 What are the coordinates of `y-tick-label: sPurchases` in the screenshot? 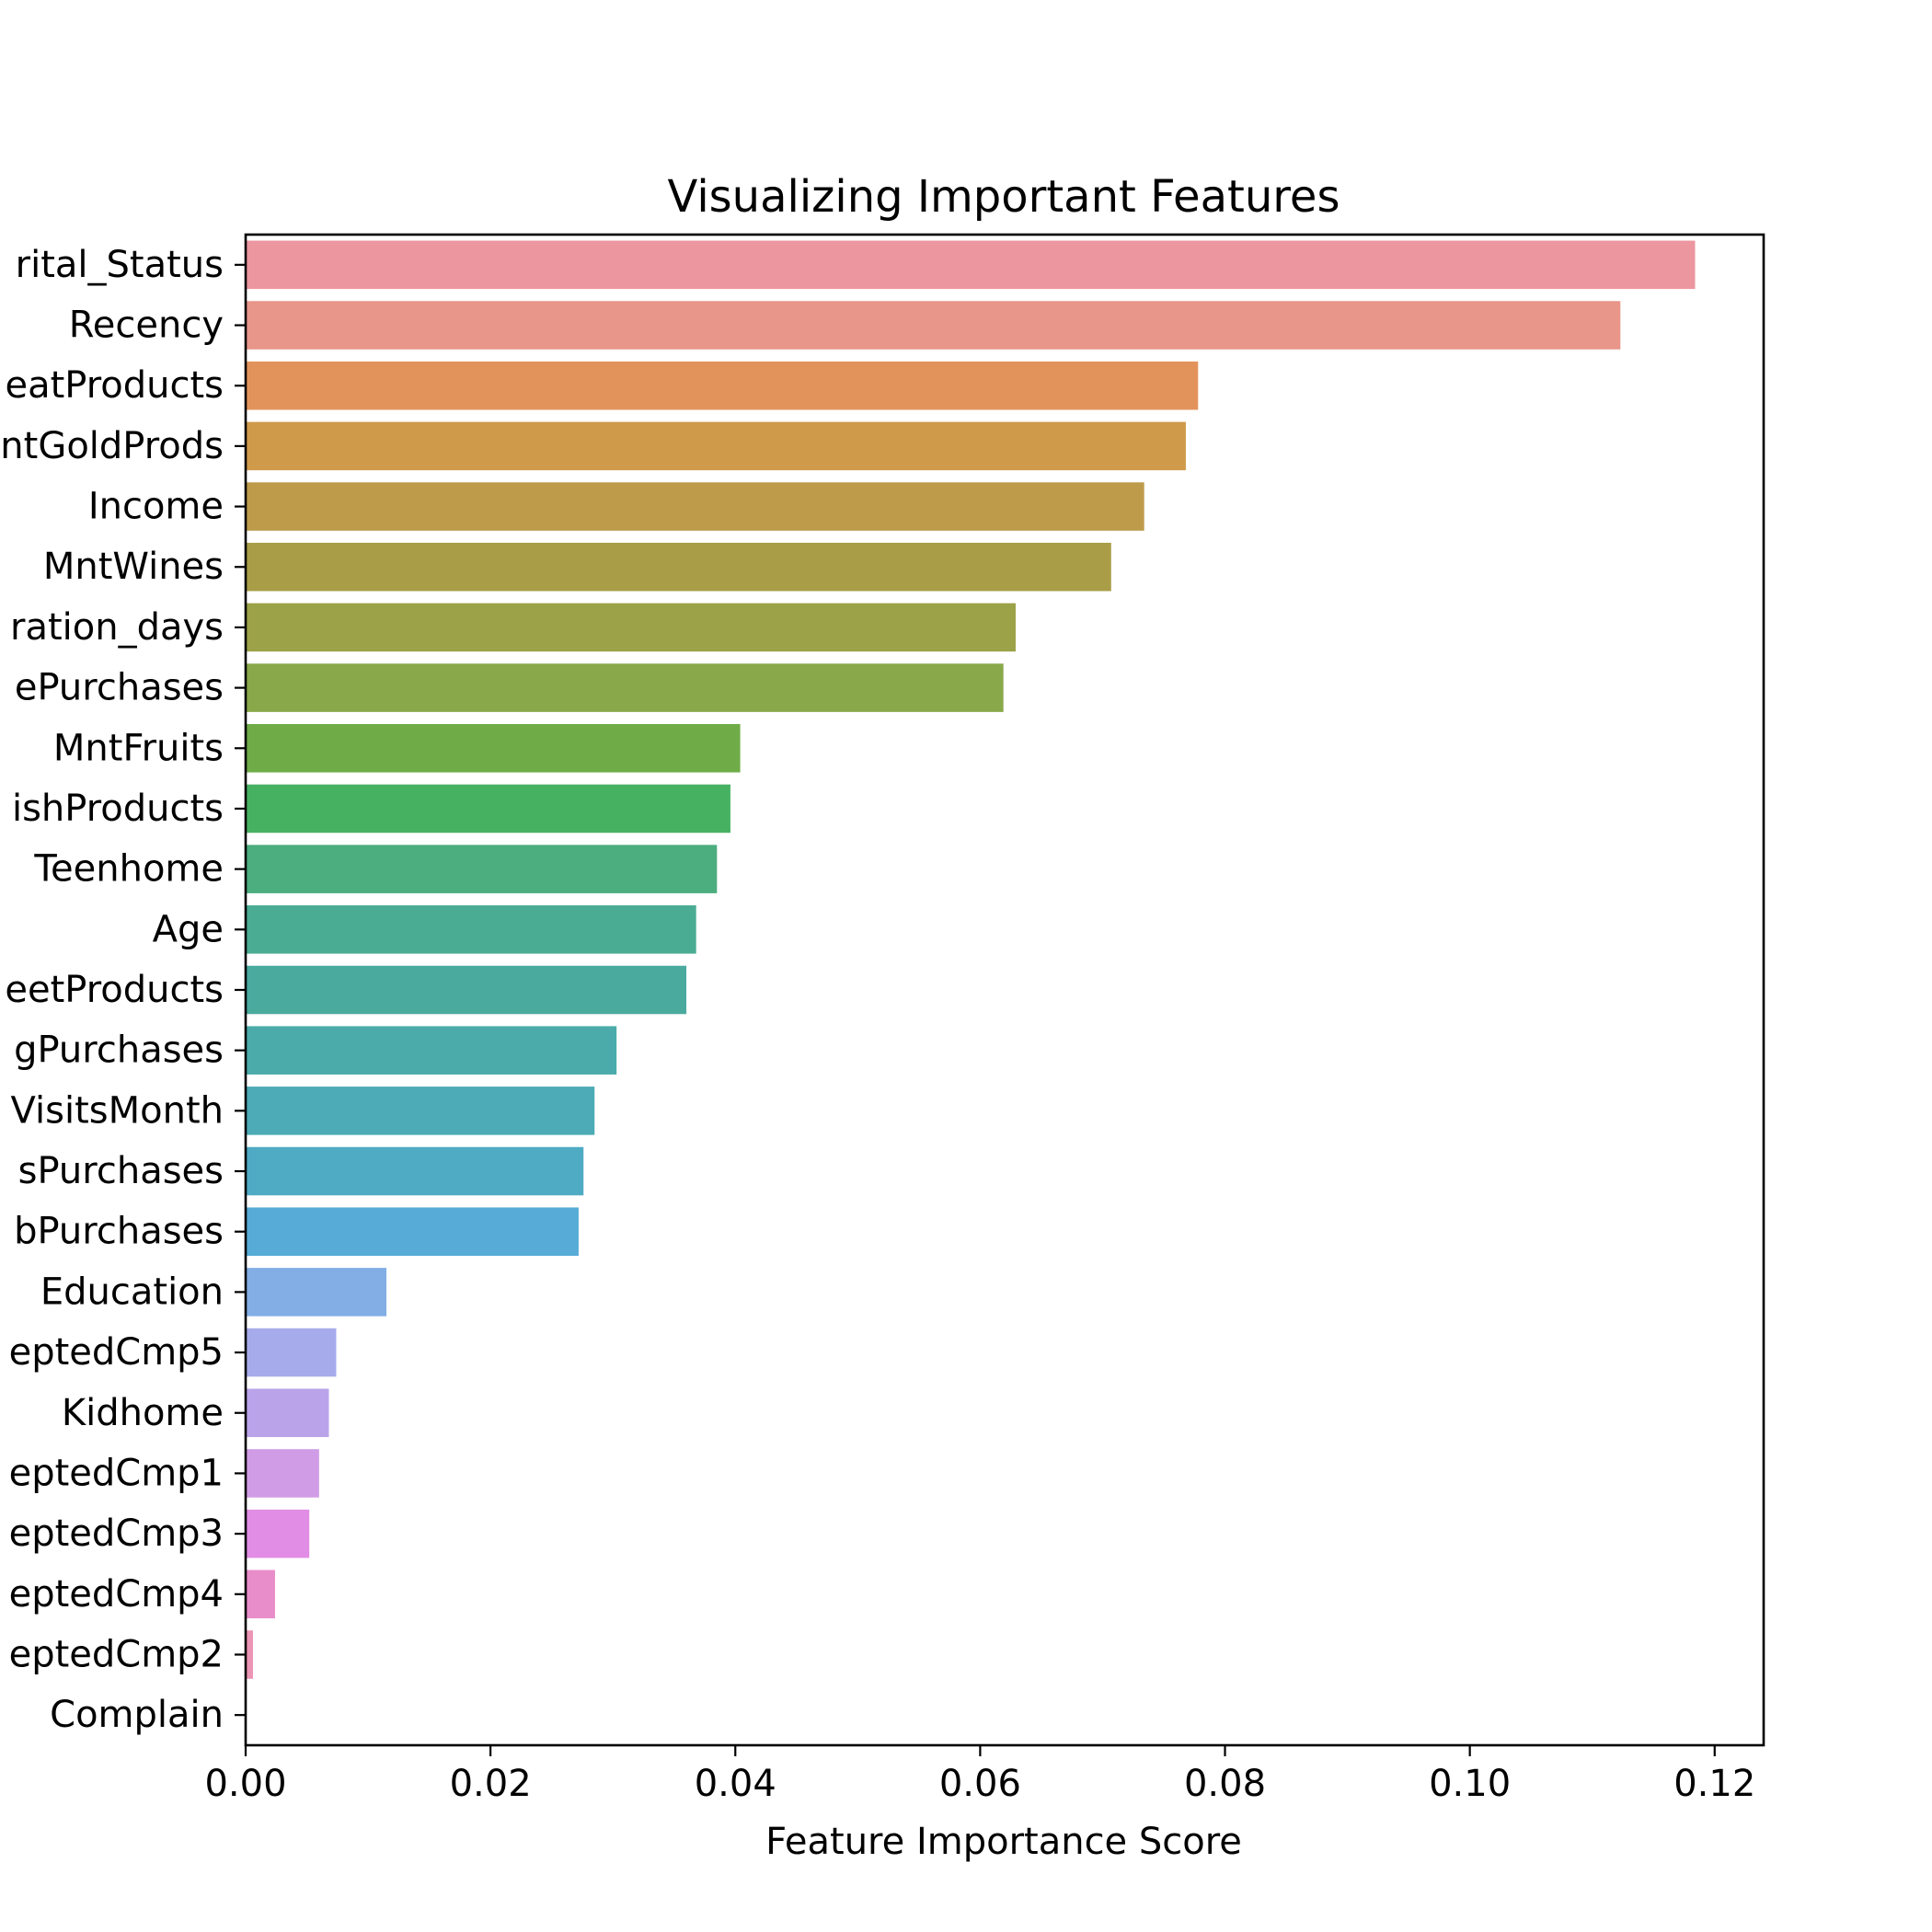 It's located at (121, 1171).